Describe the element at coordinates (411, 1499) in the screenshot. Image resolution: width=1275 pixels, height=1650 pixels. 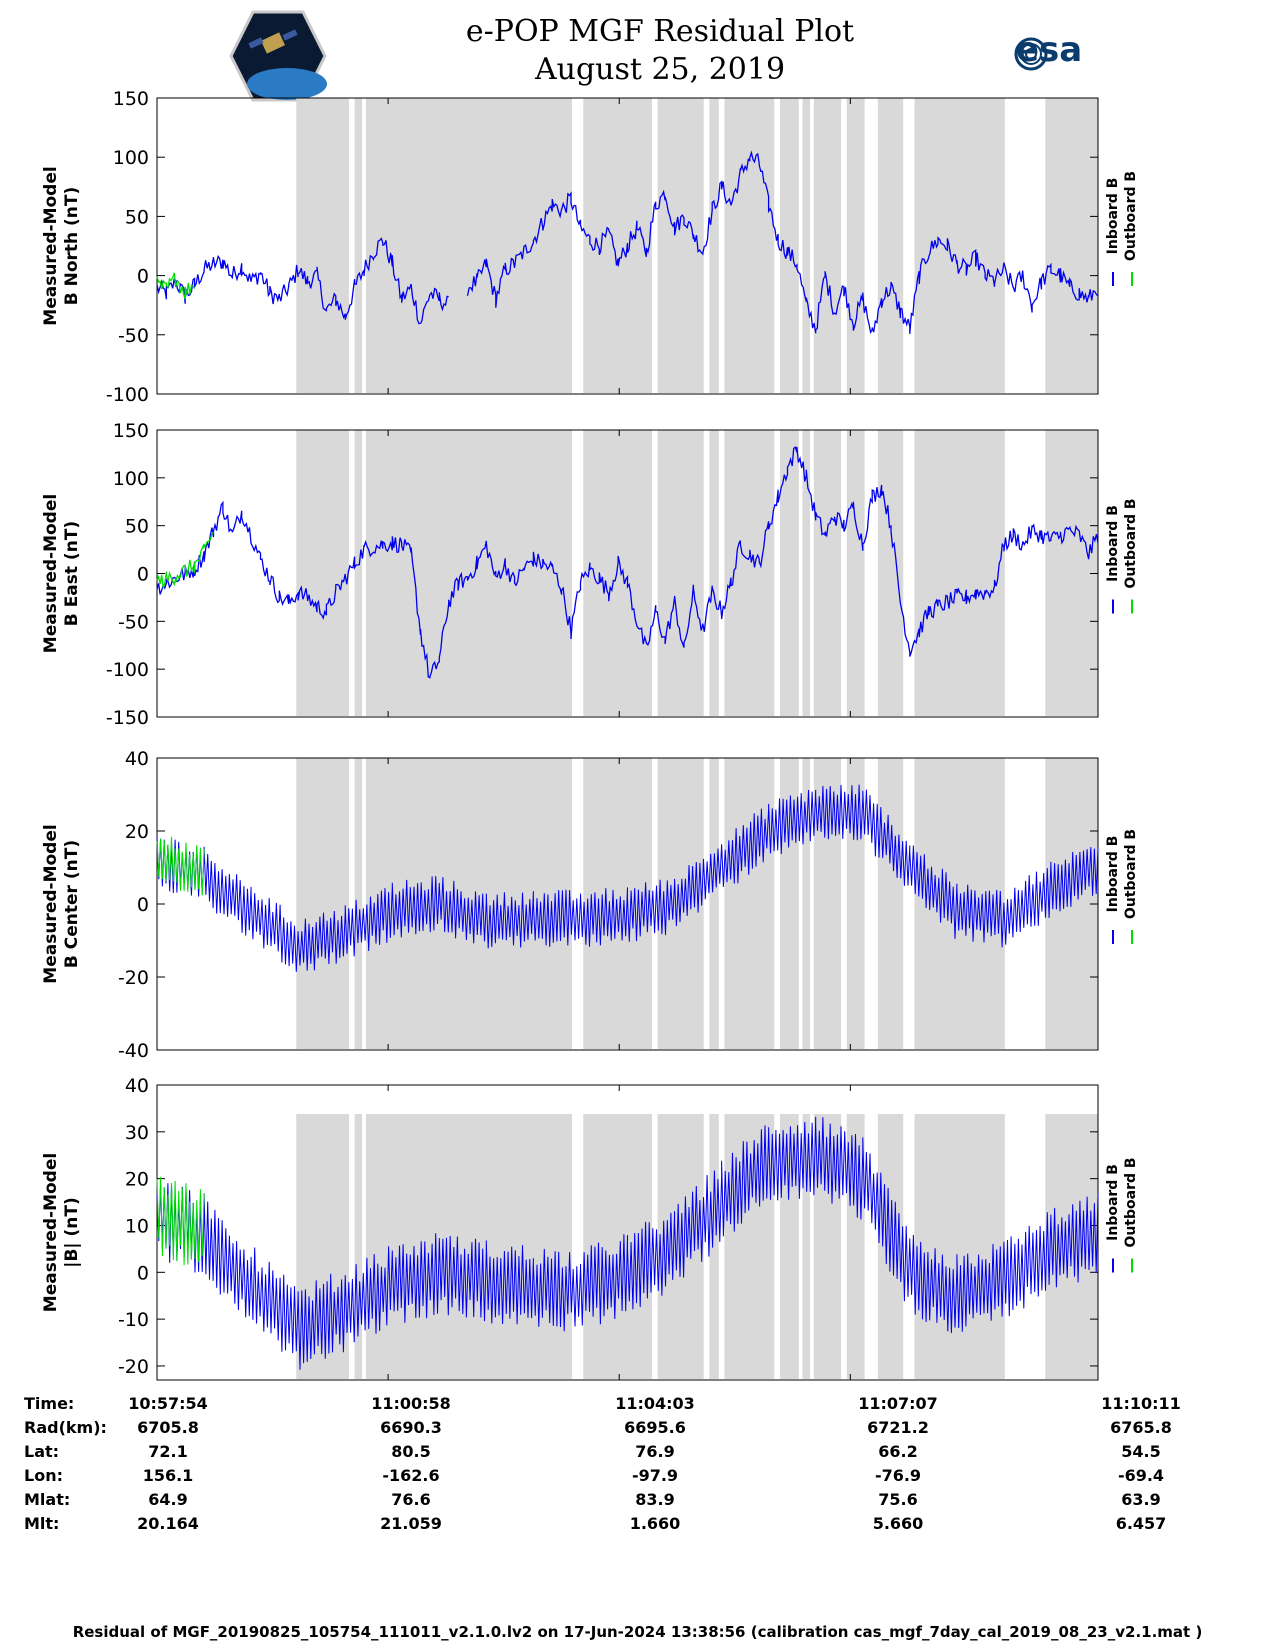
I see `info-value: 76.6` at that location.